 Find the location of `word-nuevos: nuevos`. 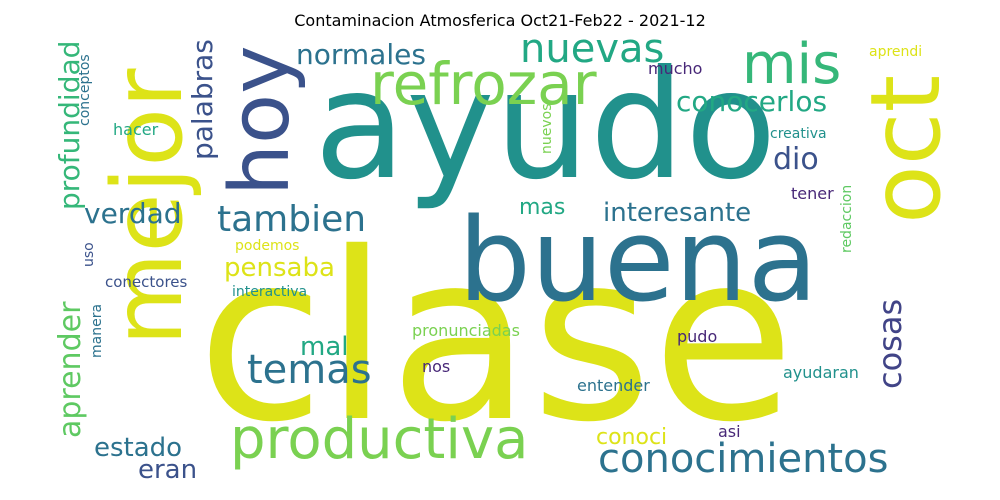

word-nuevos: nuevos is located at coordinates (547, 128).